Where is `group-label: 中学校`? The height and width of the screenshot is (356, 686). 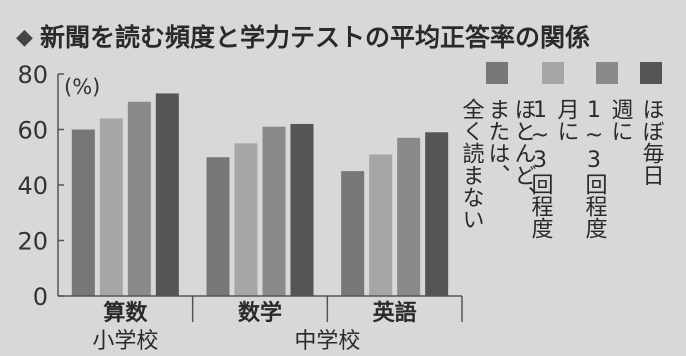
group-label: 中学校 is located at coordinates (327, 341).